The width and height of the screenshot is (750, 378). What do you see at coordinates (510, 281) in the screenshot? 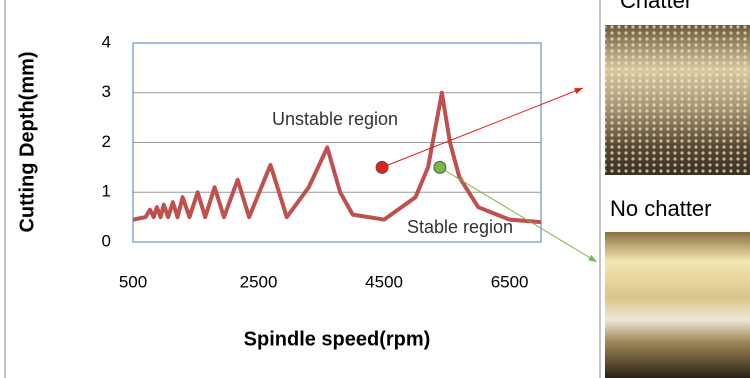
I see `x-tick-label: 6500` at bounding box center [510, 281].